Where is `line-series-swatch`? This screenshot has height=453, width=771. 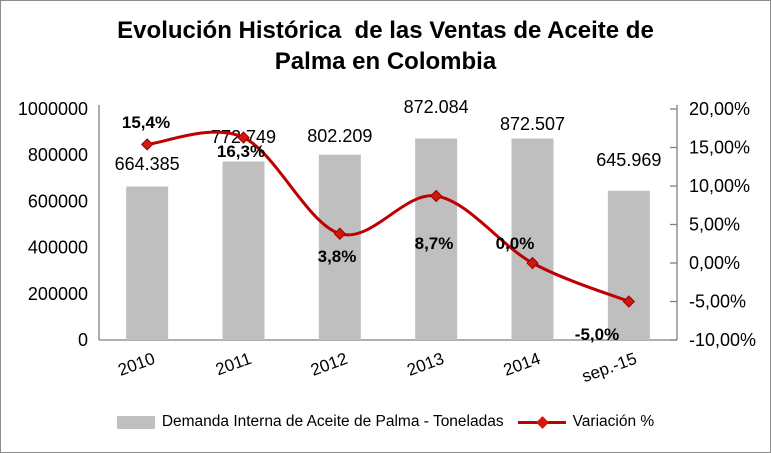
line-series-swatch is located at coordinates (541, 422).